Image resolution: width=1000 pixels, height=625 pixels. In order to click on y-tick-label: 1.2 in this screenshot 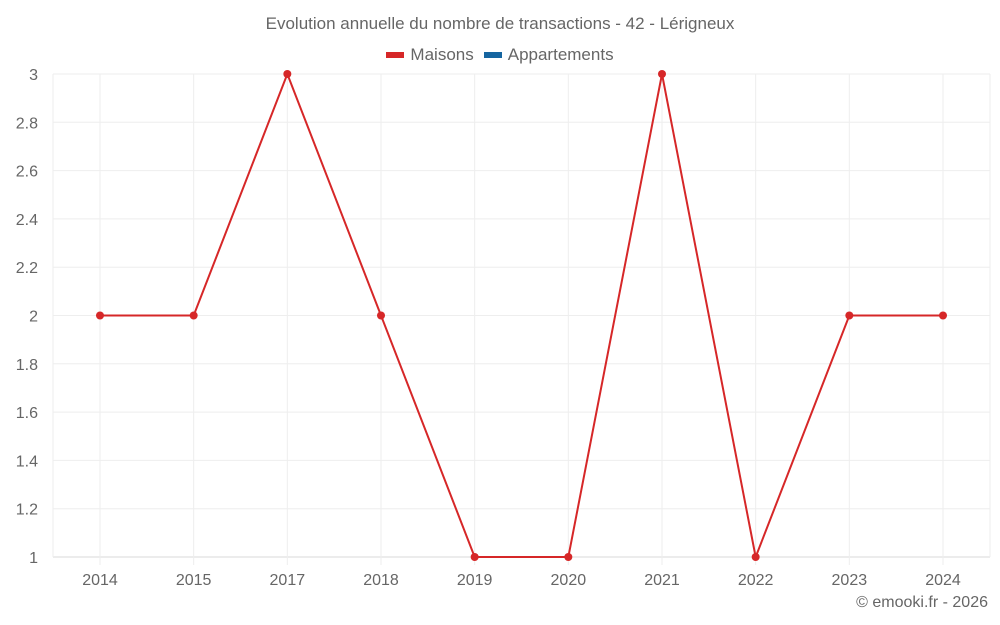, I will do `click(27, 510)`.